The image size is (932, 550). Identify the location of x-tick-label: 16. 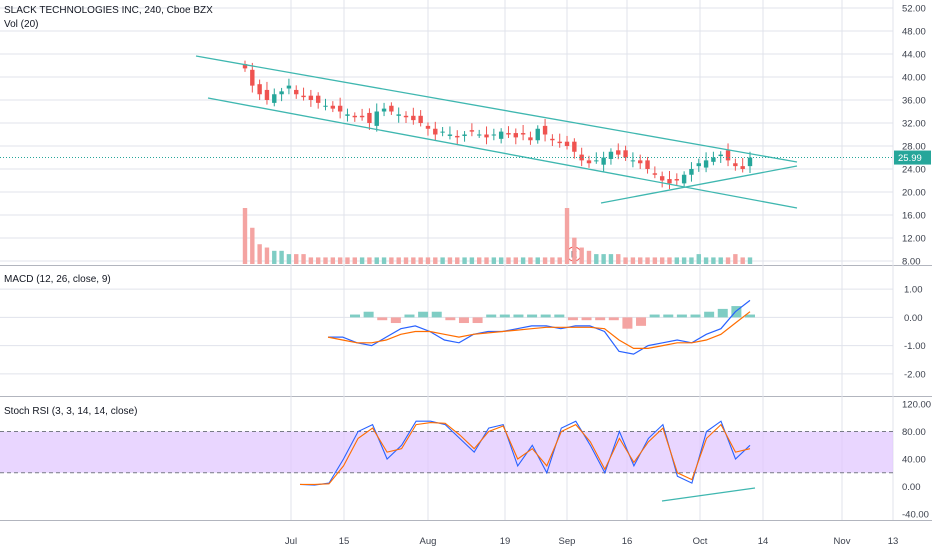
(627, 541).